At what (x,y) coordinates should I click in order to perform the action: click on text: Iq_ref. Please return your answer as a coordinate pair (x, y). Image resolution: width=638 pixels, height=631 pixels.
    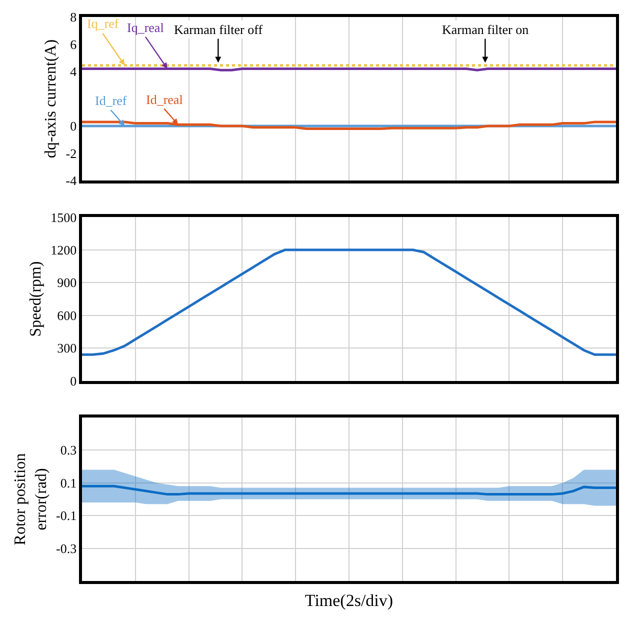
    Looking at the image, I should click on (103, 23).